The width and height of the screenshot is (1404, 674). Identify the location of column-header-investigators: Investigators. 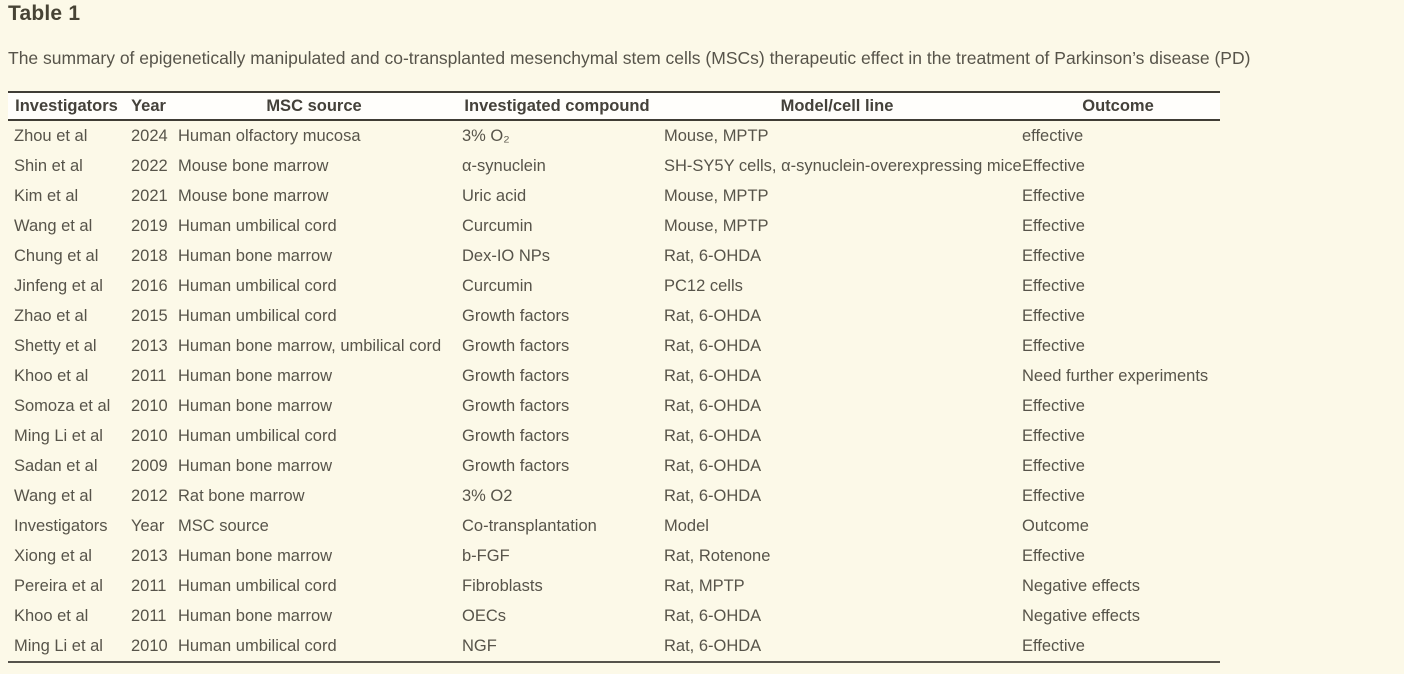
(66, 106).